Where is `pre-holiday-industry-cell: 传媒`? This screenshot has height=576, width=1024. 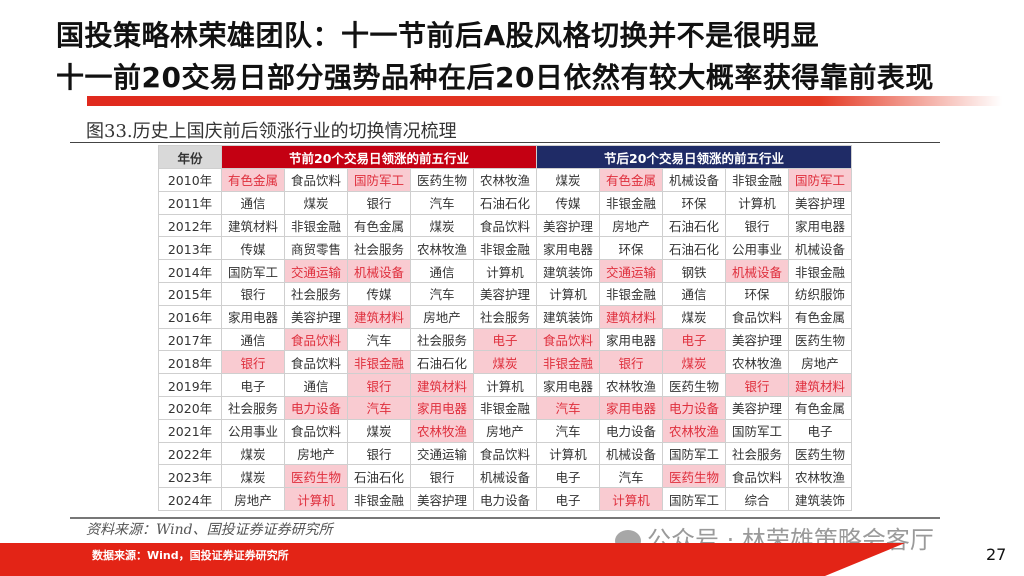
pre-holiday-industry-cell: 传媒 is located at coordinates (379, 293).